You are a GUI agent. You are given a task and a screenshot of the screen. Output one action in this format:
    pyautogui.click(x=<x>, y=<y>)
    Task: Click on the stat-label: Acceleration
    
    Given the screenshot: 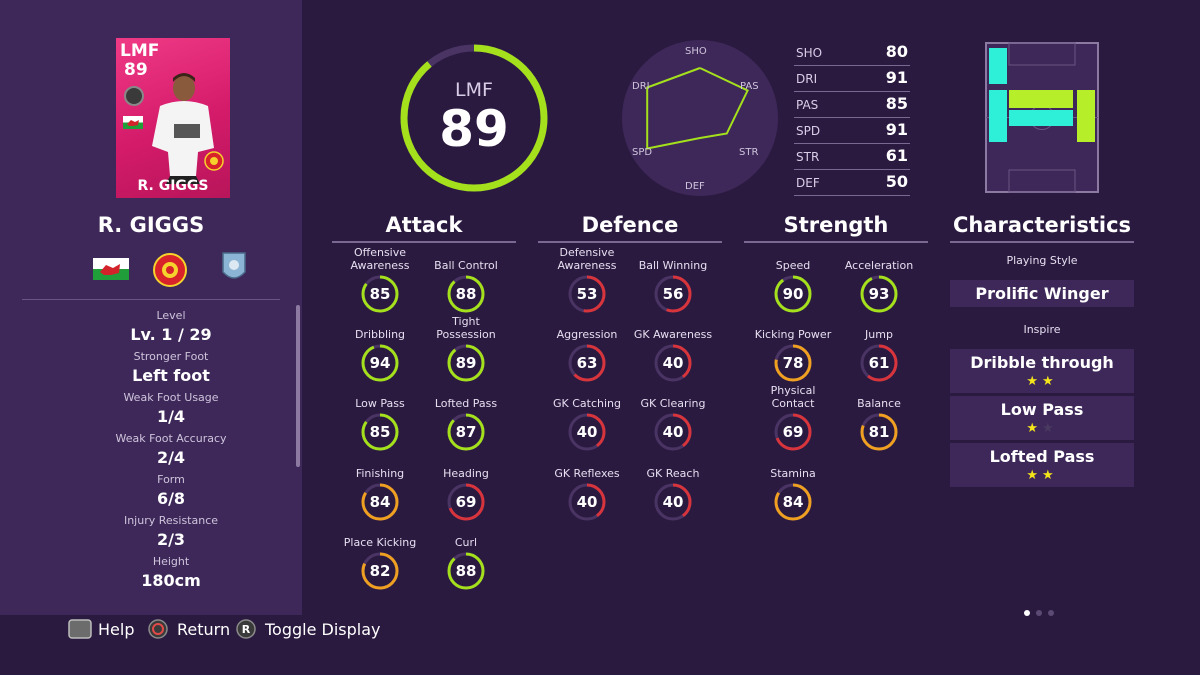 What is the action you would take?
    pyautogui.click(x=879, y=265)
    